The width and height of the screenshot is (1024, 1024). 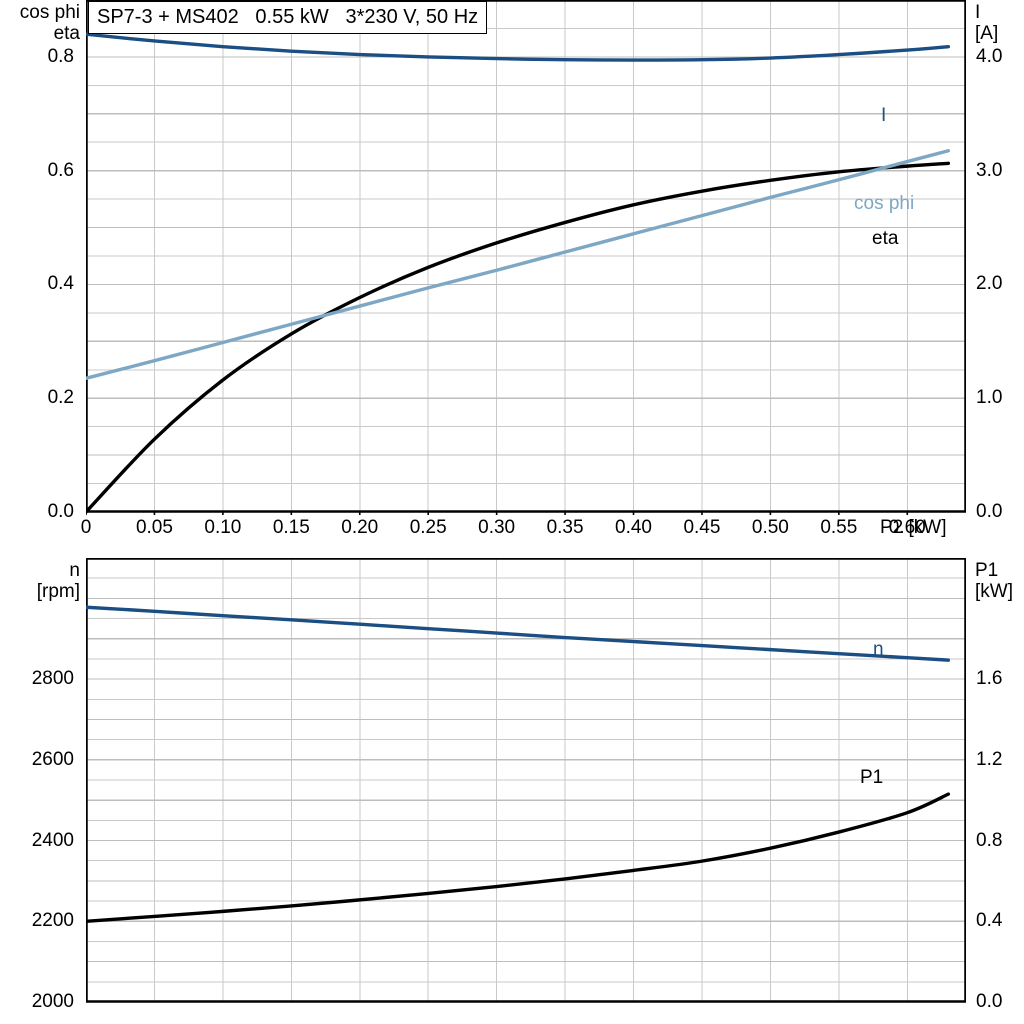 I want to click on top-right-tick: 0.0, so click(x=989, y=511).